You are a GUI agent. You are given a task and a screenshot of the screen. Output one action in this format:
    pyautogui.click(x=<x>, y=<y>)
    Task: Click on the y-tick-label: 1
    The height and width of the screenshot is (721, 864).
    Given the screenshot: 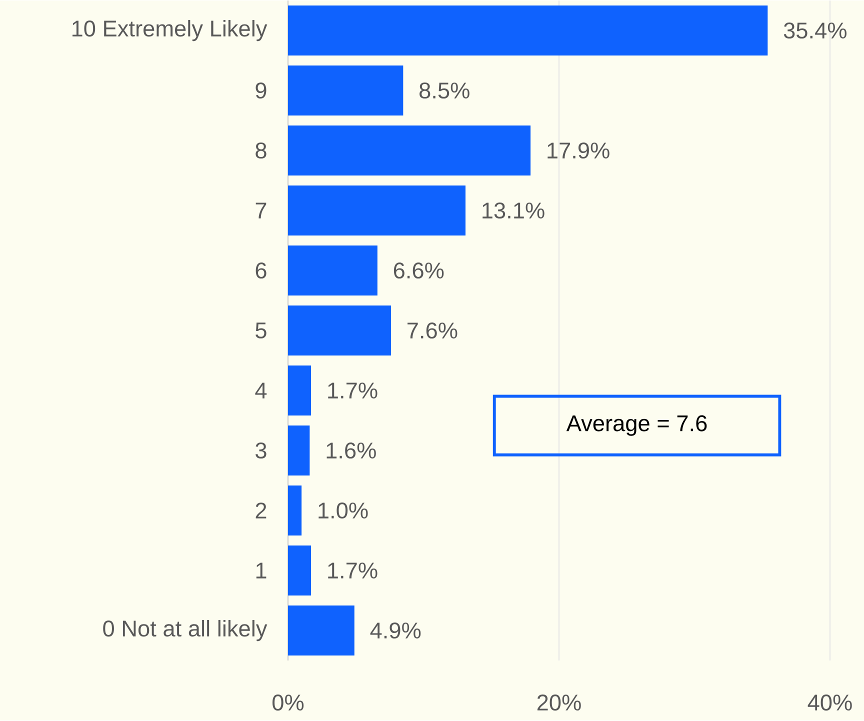 What is the action you would take?
    pyautogui.click(x=261, y=570)
    